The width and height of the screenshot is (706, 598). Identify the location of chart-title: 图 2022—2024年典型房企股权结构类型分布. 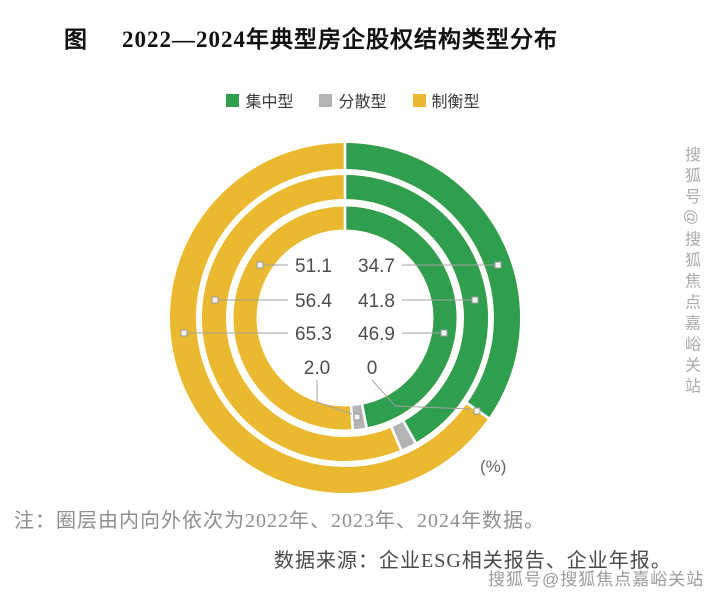
(311, 37).